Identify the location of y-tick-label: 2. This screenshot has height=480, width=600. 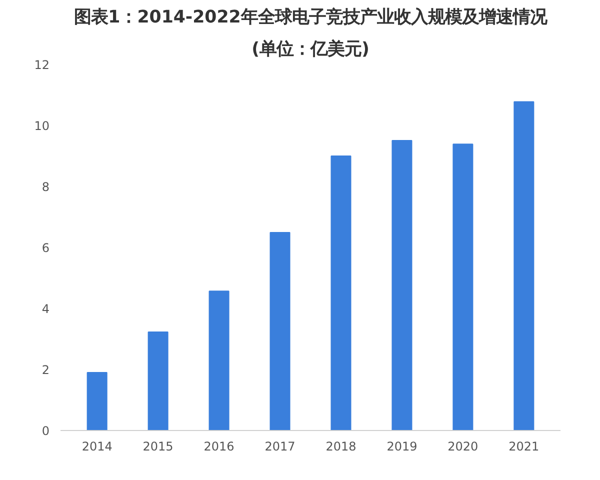
(46, 370).